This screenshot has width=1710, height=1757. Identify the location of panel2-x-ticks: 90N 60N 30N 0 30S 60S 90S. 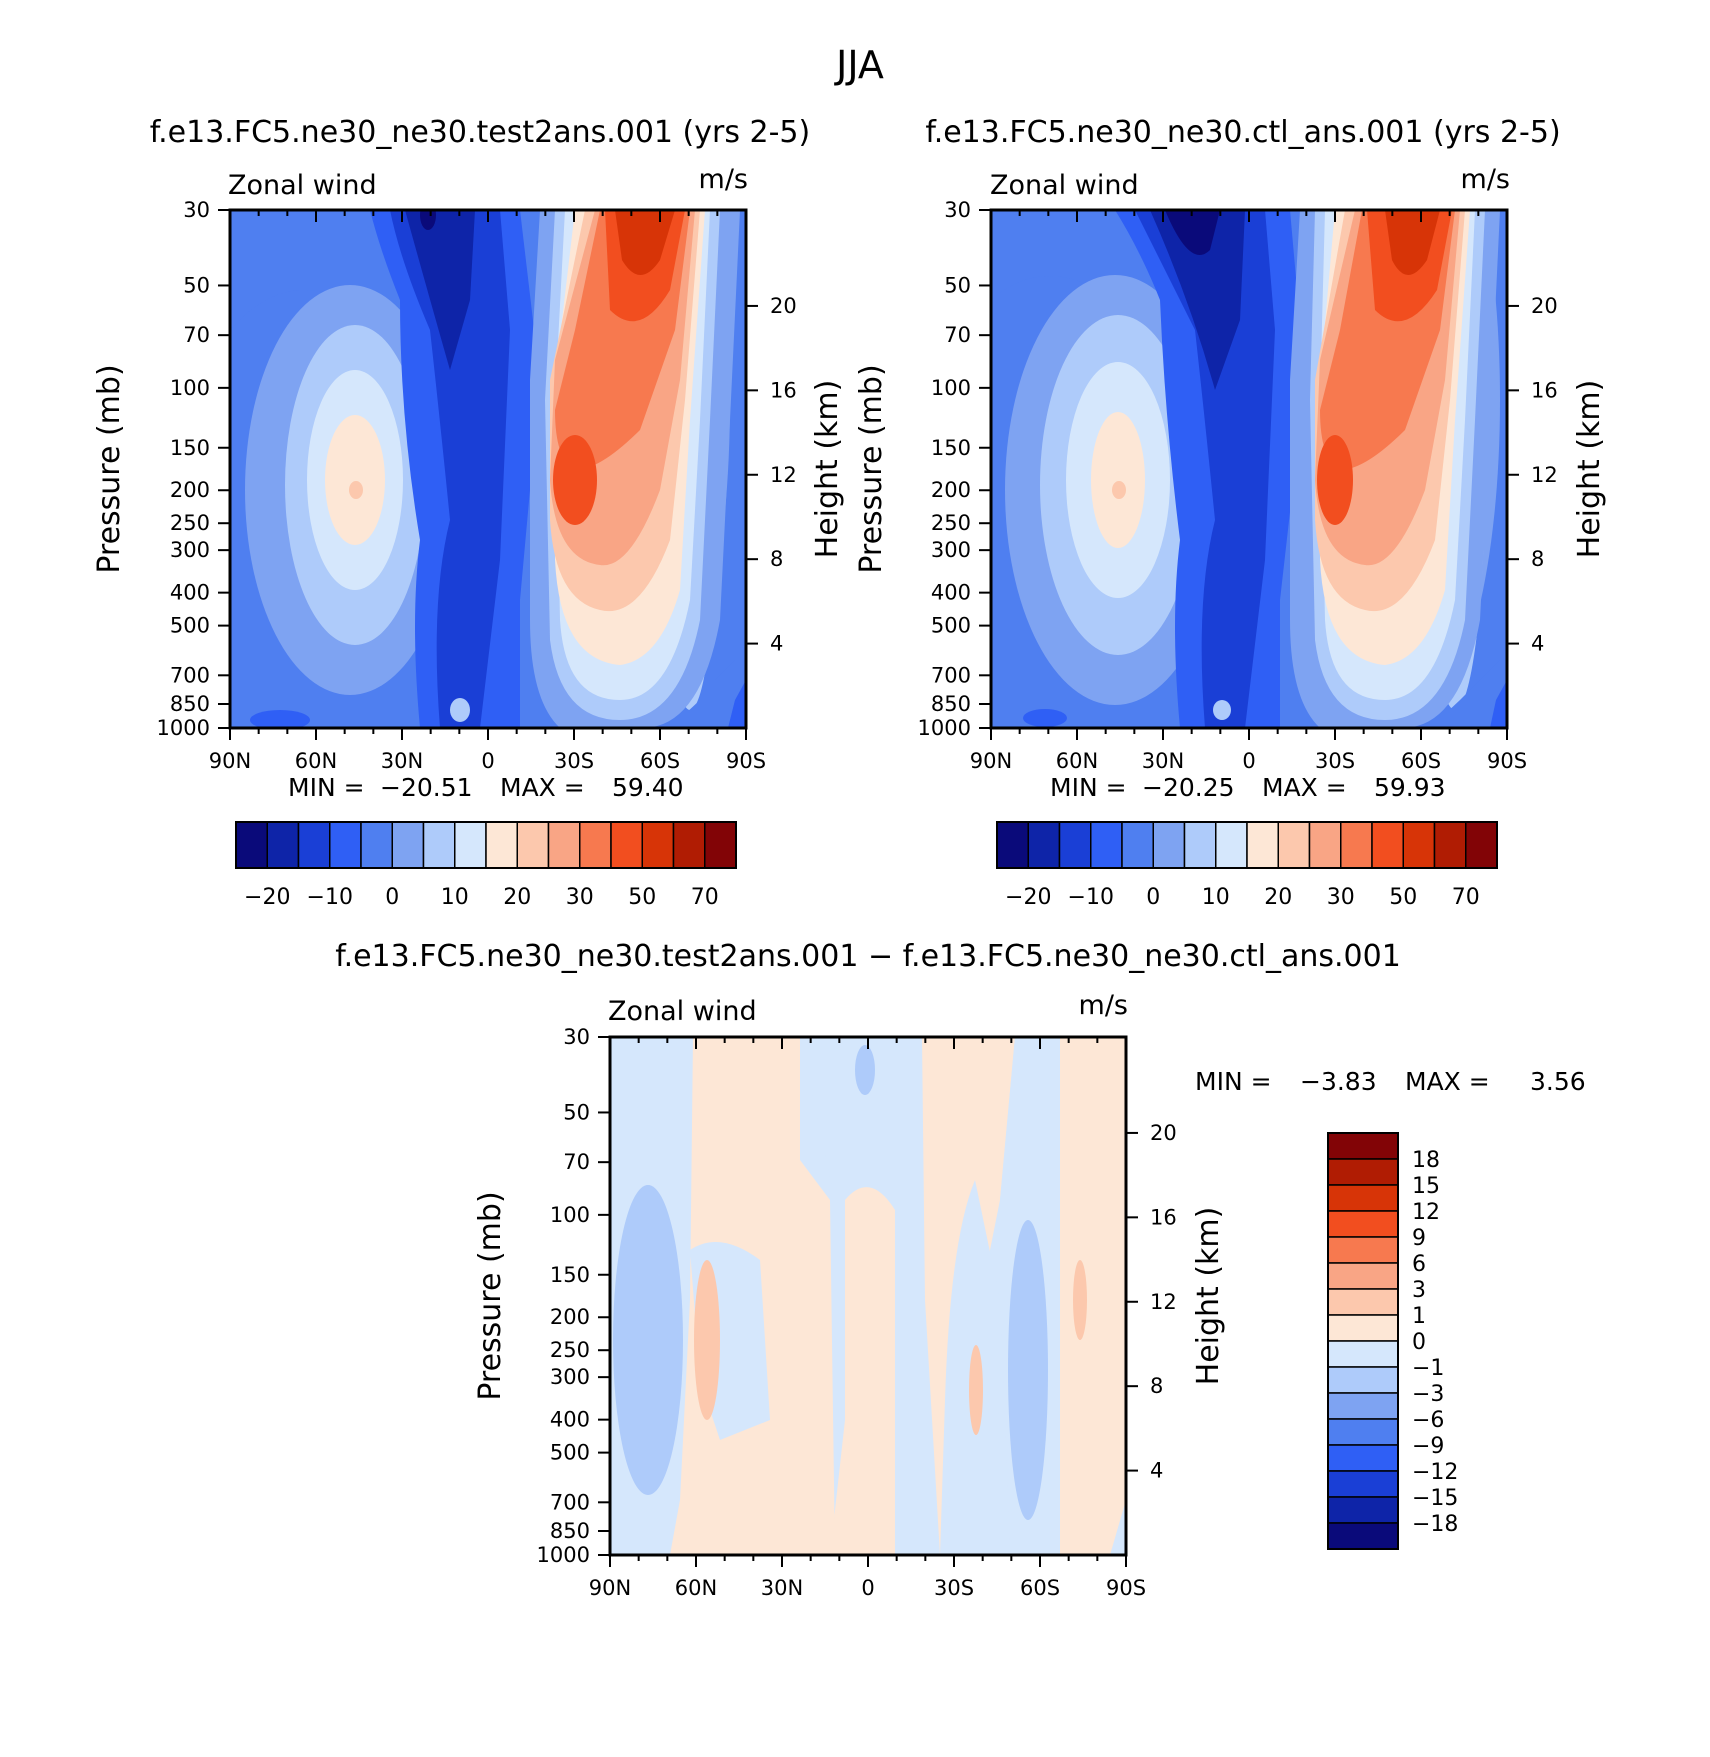
(1248, 491).